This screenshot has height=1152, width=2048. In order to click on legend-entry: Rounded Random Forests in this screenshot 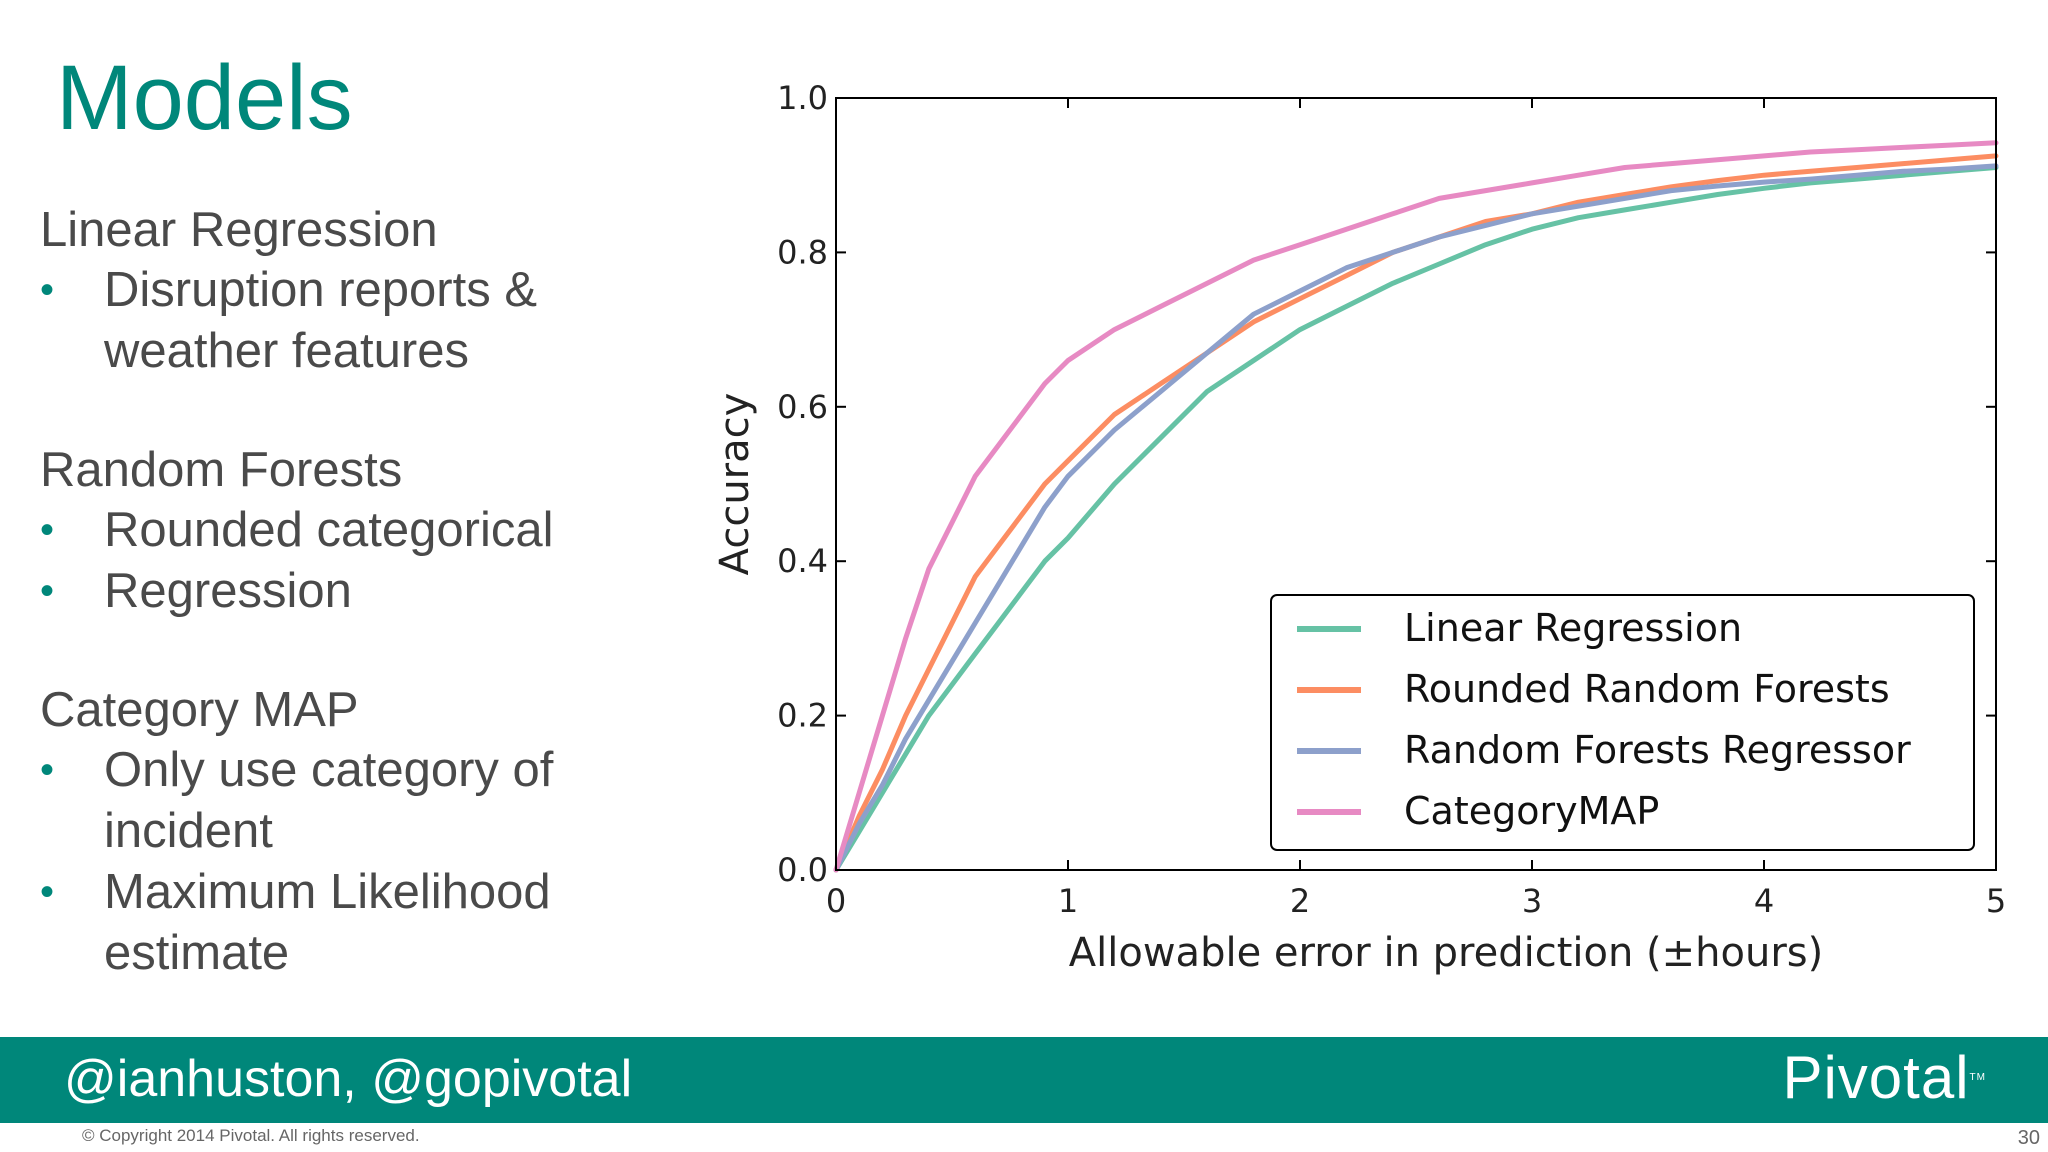, I will do `click(1647, 689)`.